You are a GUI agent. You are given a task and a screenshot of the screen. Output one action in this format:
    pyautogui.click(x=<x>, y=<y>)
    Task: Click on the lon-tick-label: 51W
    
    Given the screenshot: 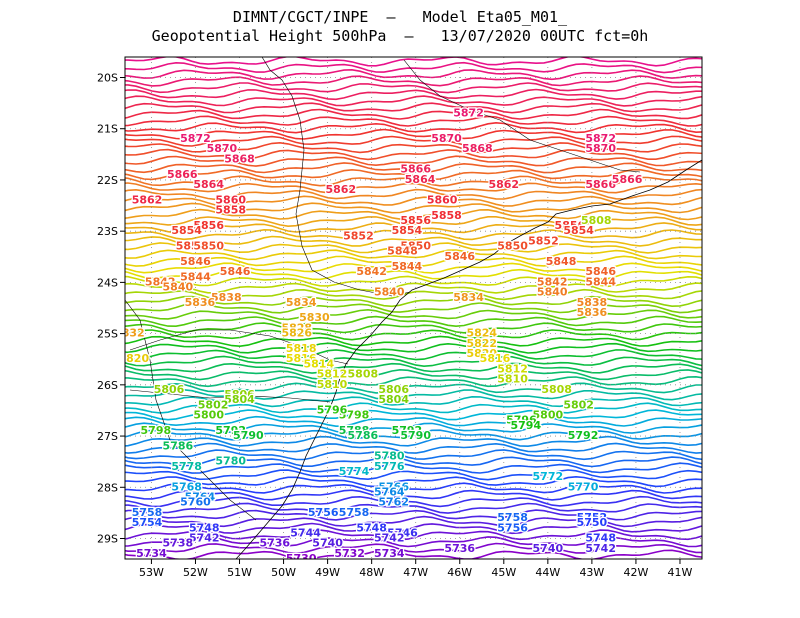 What is the action you would take?
    pyautogui.click(x=239, y=572)
    